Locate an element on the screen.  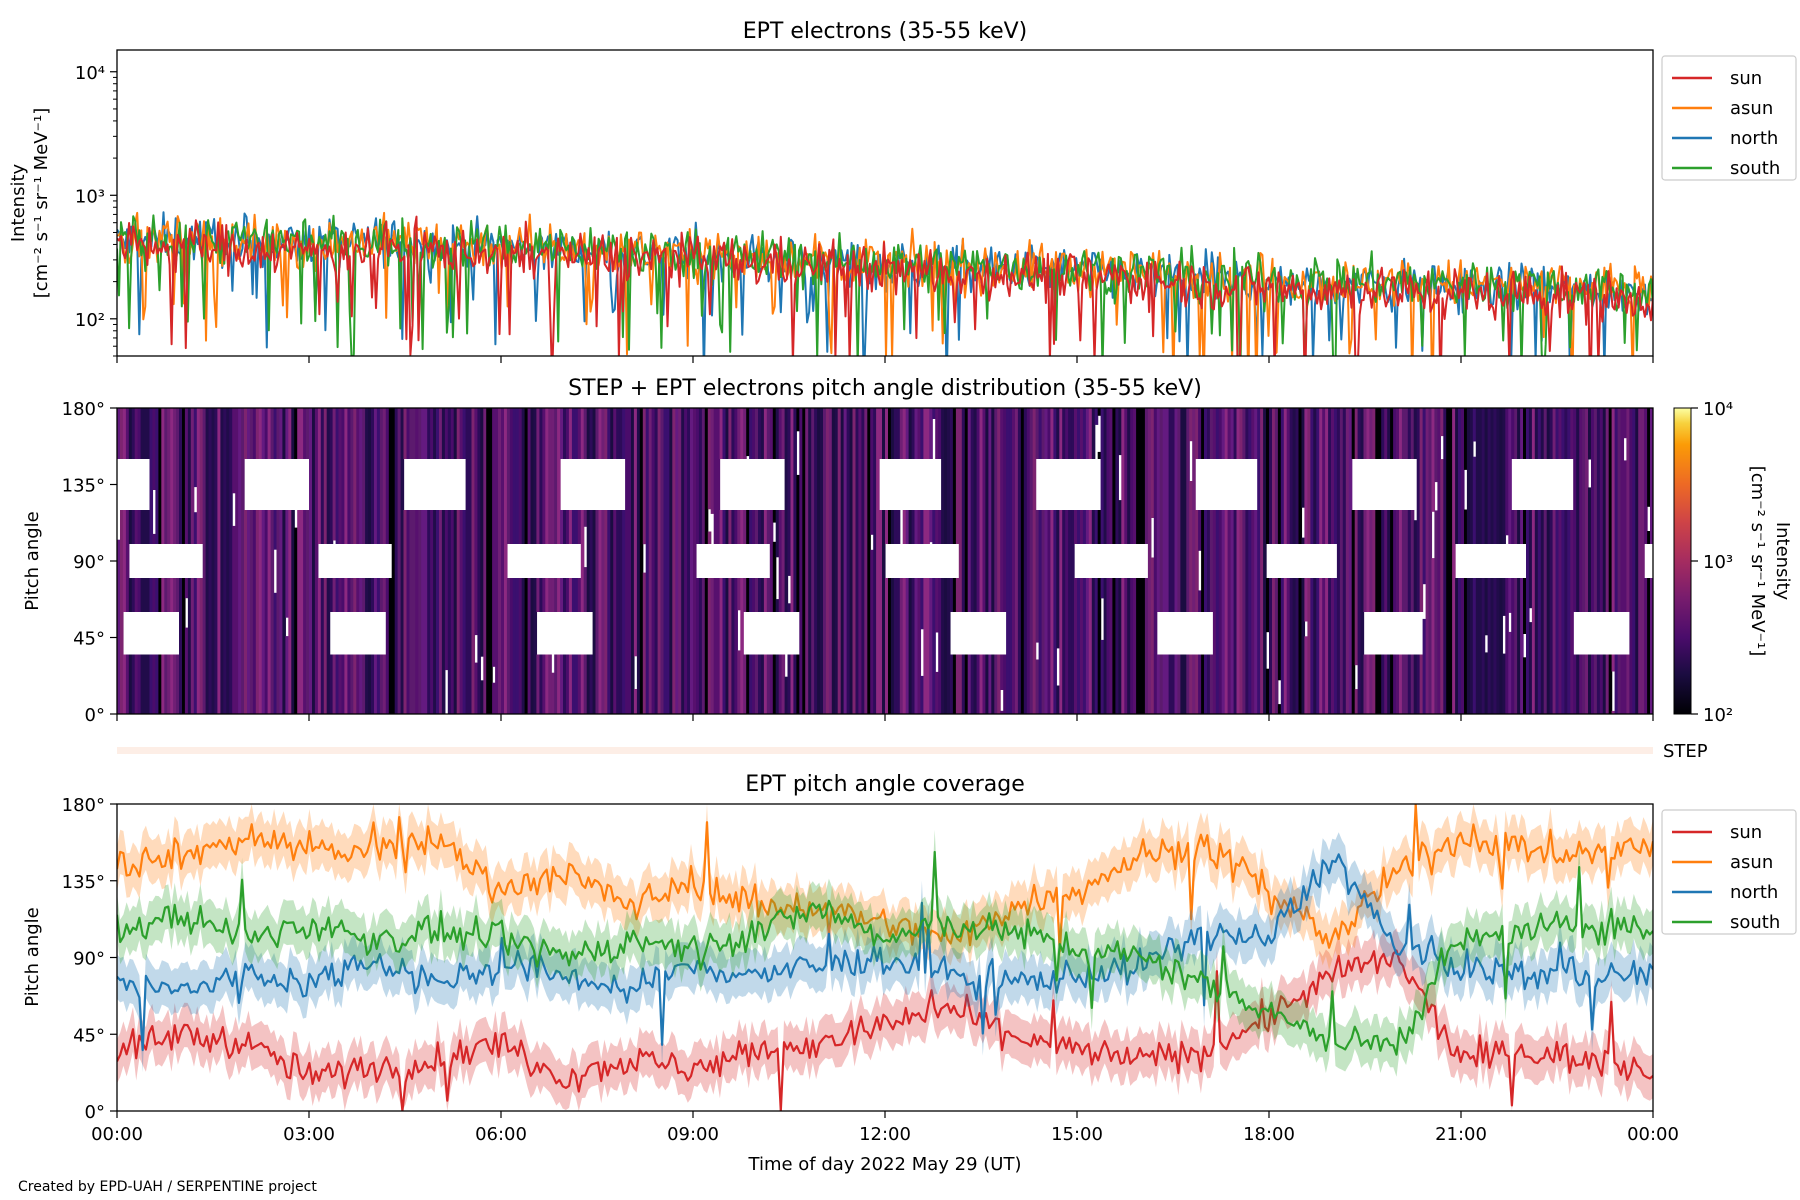
ytick-label: 90° is located at coordinates (89, 562).